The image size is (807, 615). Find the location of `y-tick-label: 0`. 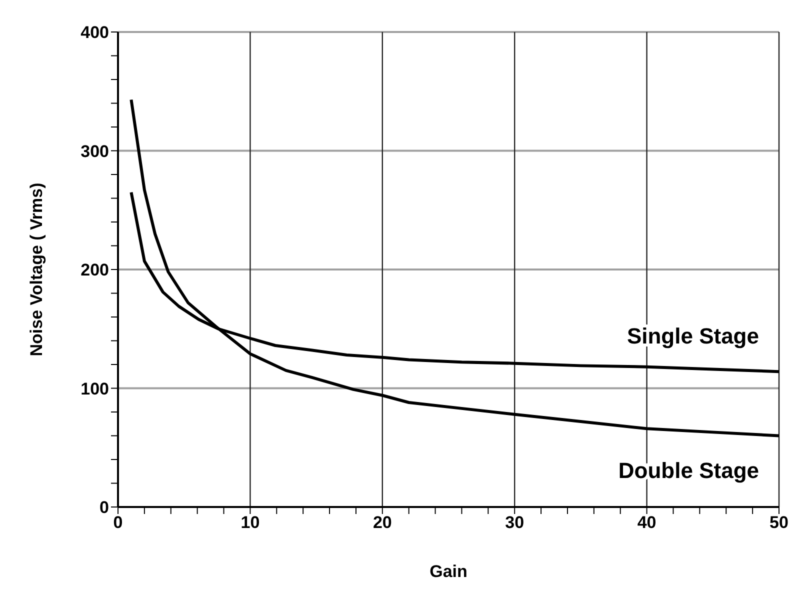

y-tick-label: 0 is located at coordinates (104, 508).